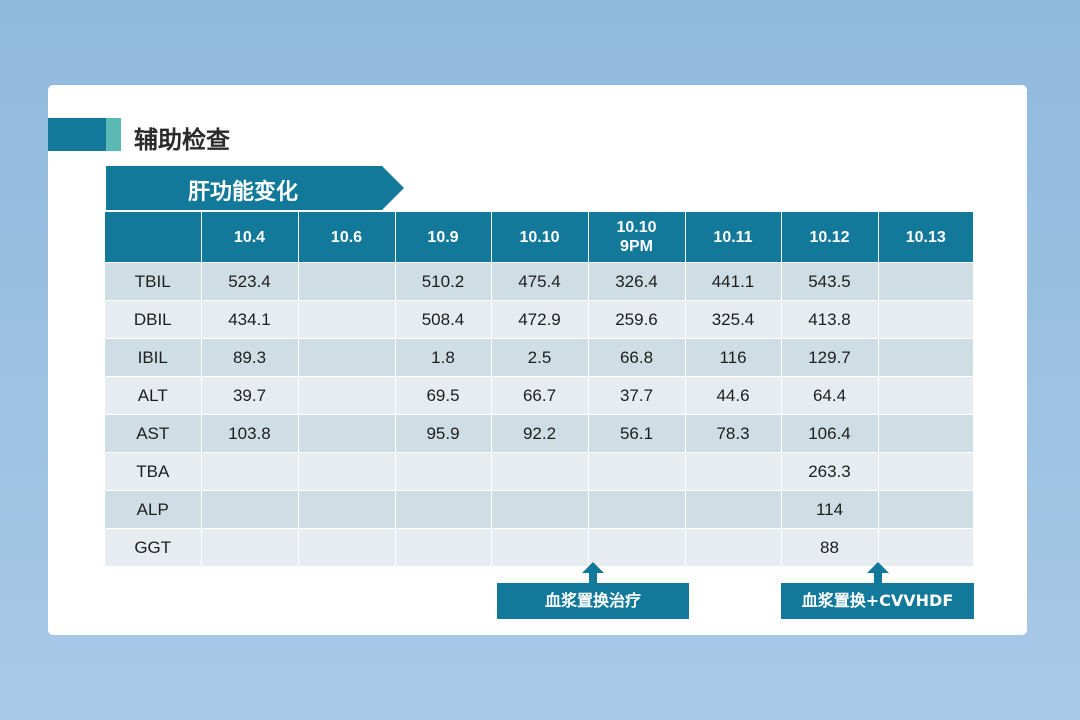 Image resolution: width=1080 pixels, height=720 pixels. What do you see at coordinates (250, 357) in the screenshot?
I see `value-cell: 89.3` at bounding box center [250, 357].